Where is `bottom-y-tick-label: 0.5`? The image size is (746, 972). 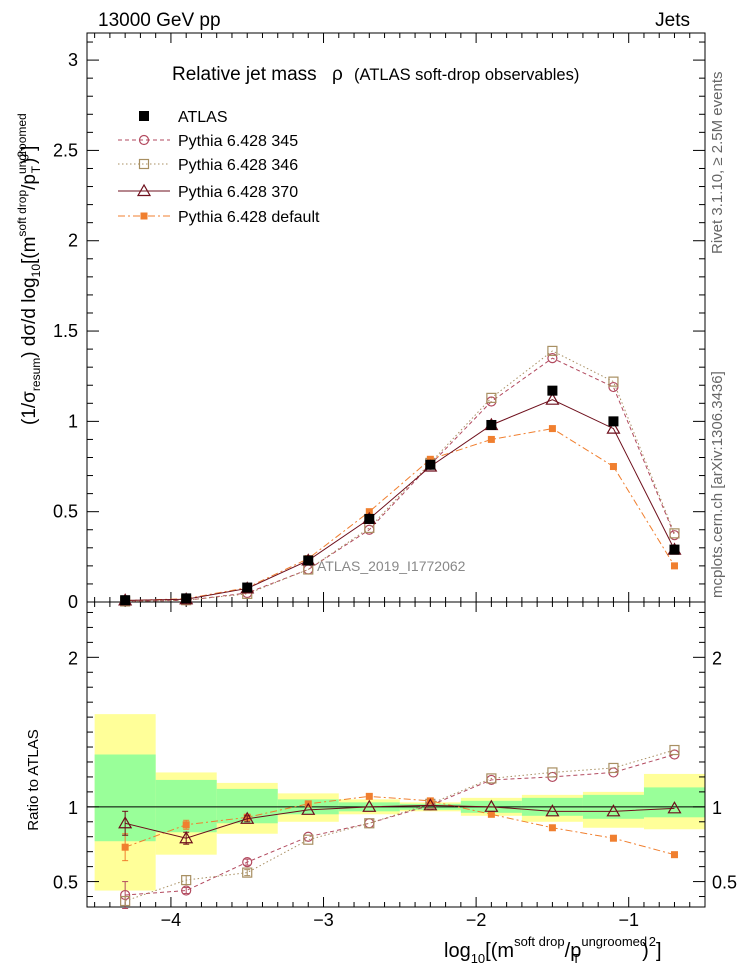 bottom-y-tick-label: 0.5 is located at coordinates (65, 883).